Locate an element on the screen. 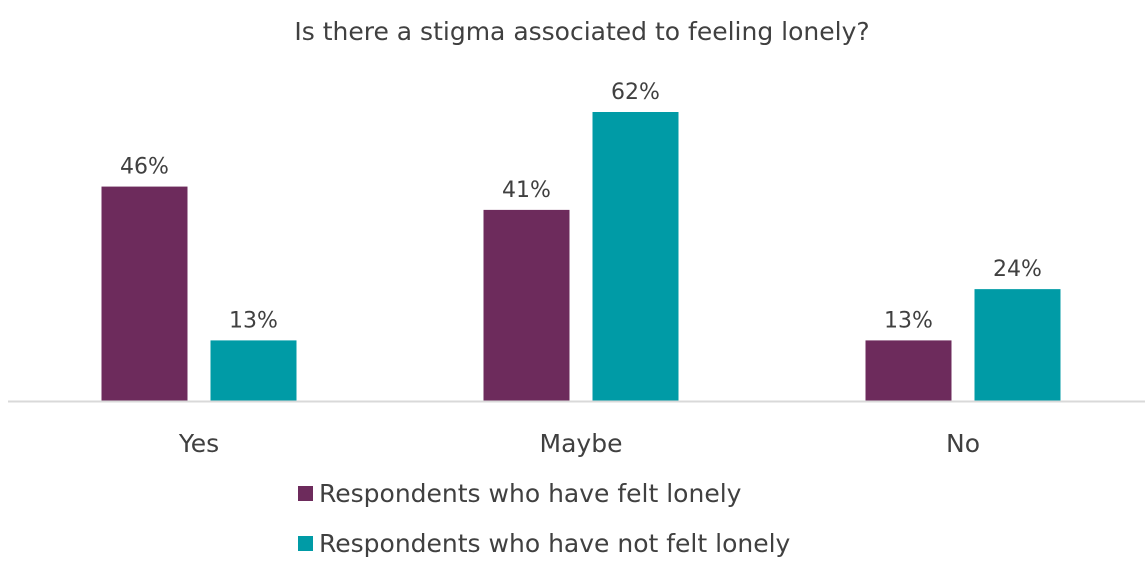 The image size is (1145, 578). legend-item-not-felt-lonely: Respondents who have not felt lonely is located at coordinates (544, 543).